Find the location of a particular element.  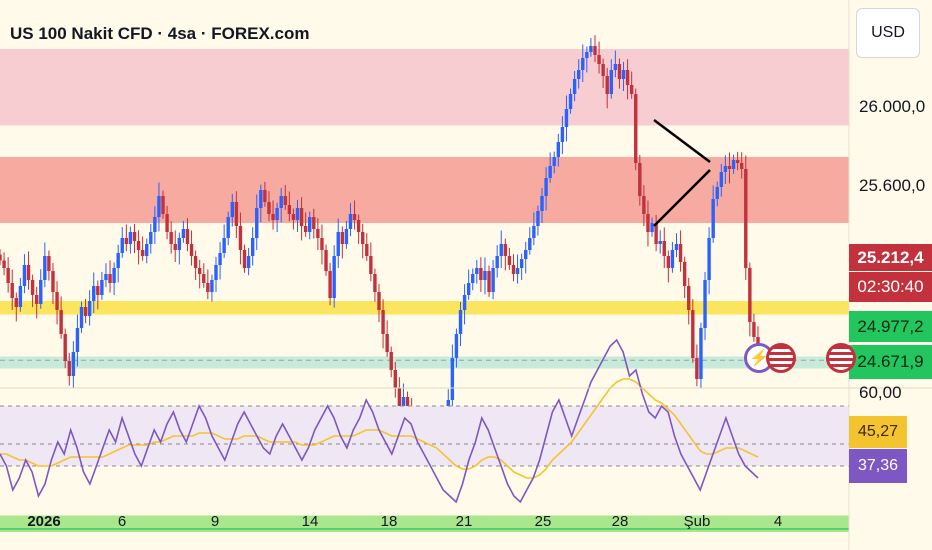

rsi-value-badge: 37,36 is located at coordinates (878, 466).